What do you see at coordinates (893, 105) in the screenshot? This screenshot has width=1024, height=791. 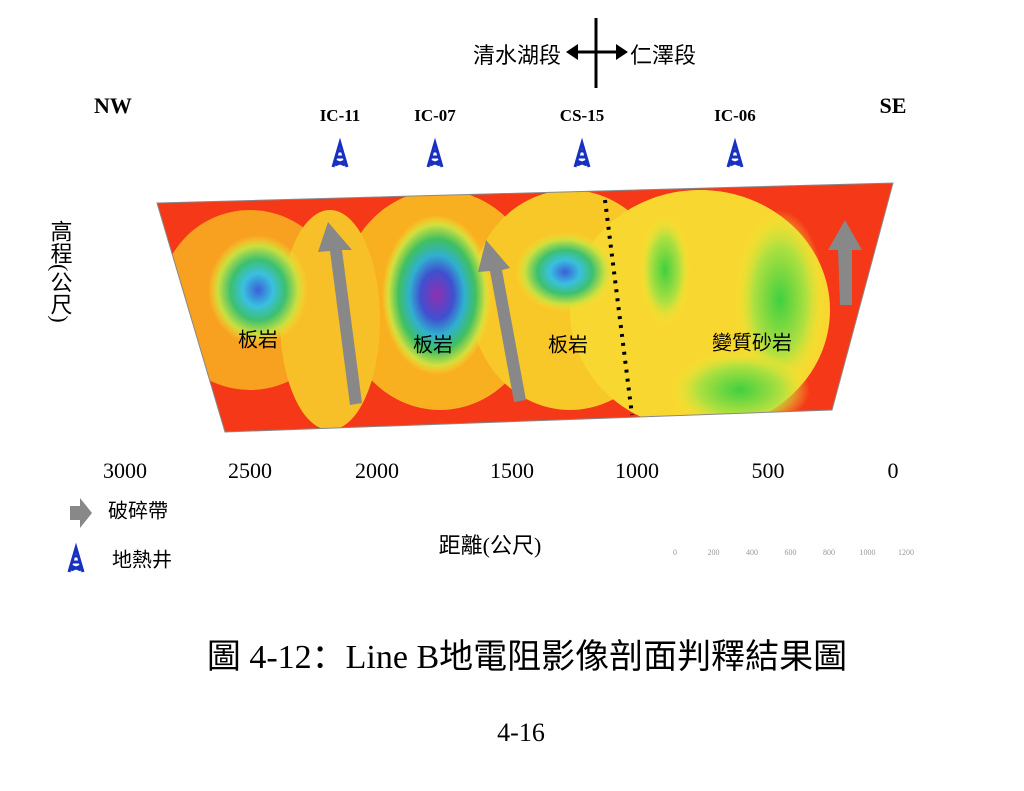 I see `direction: SE` at bounding box center [893, 105].